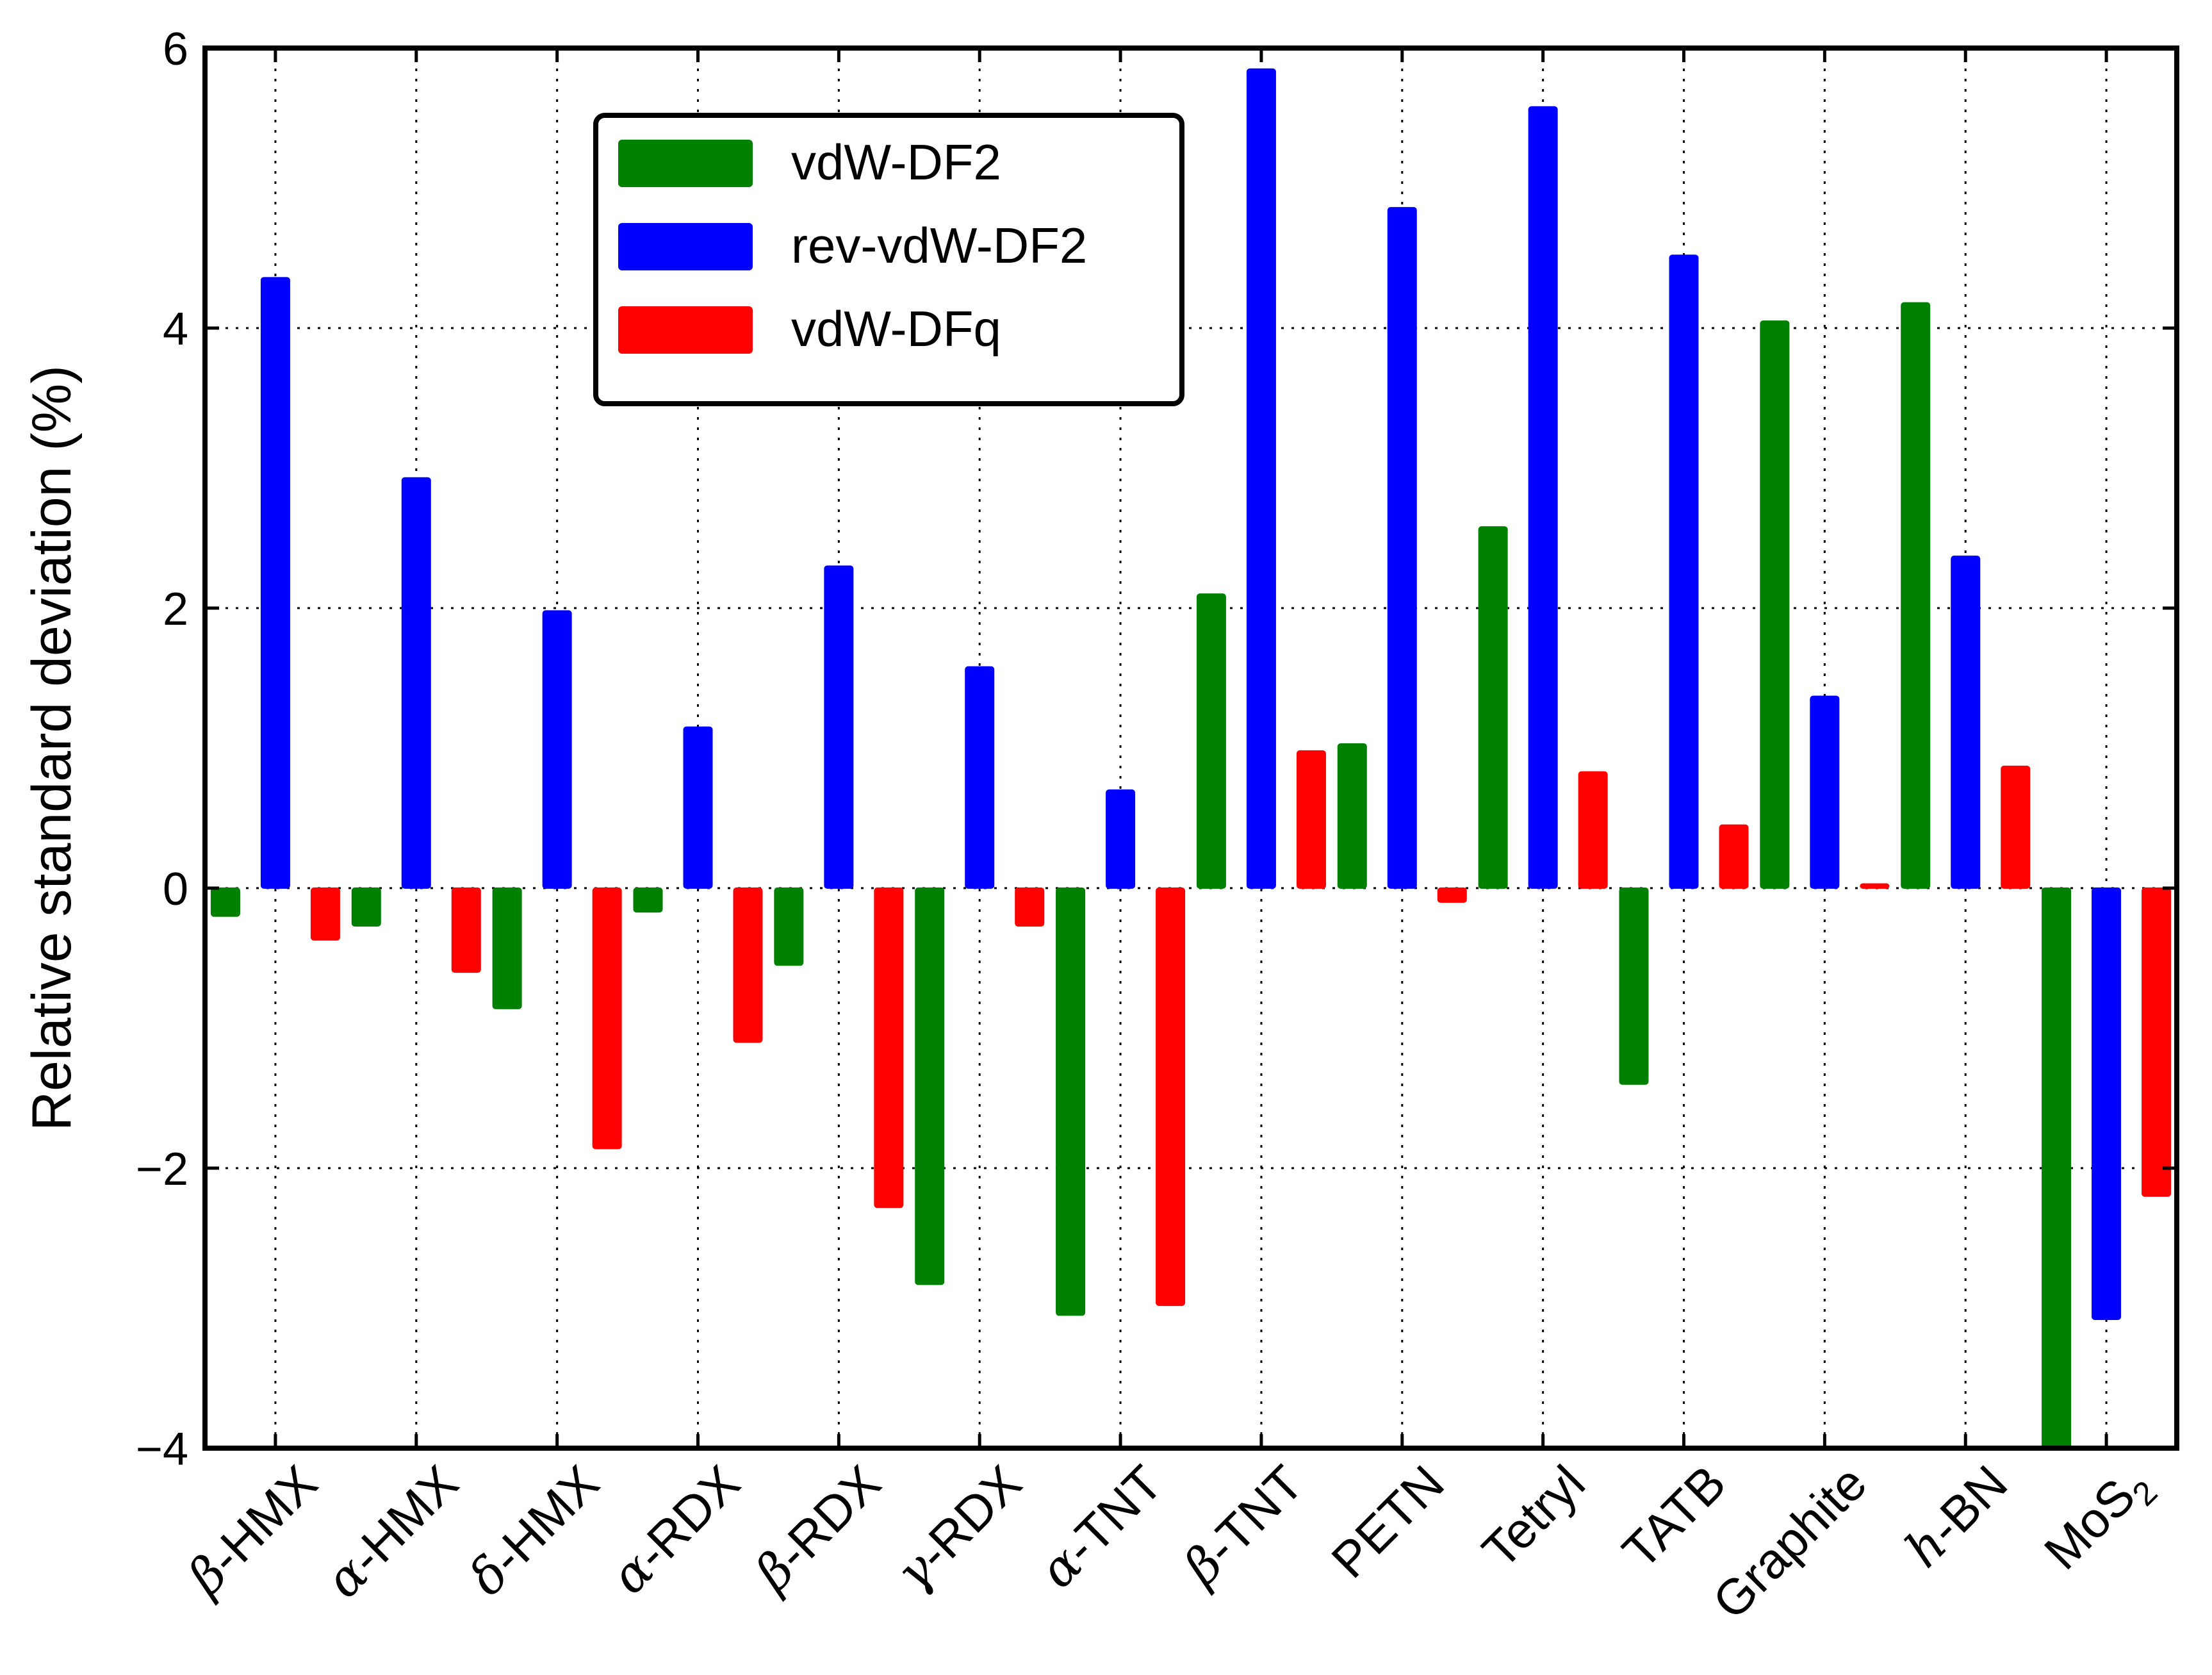 Image resolution: width=2212 pixels, height=1675 pixels. I want to click on x-tick-label-text: PETN, so click(1387, 1521).